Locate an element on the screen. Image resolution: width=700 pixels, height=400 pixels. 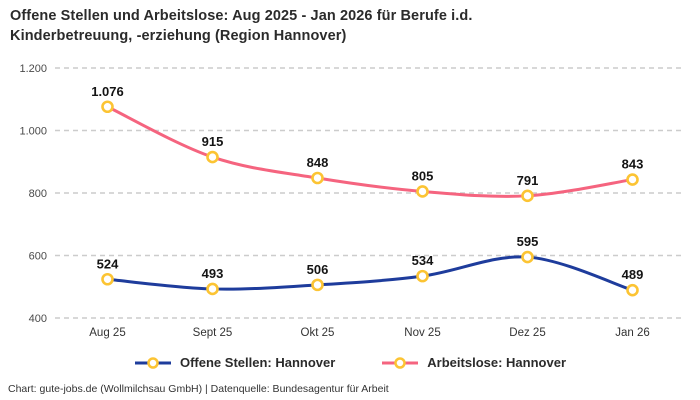
data-value-label: 848 is located at coordinates (318, 162).